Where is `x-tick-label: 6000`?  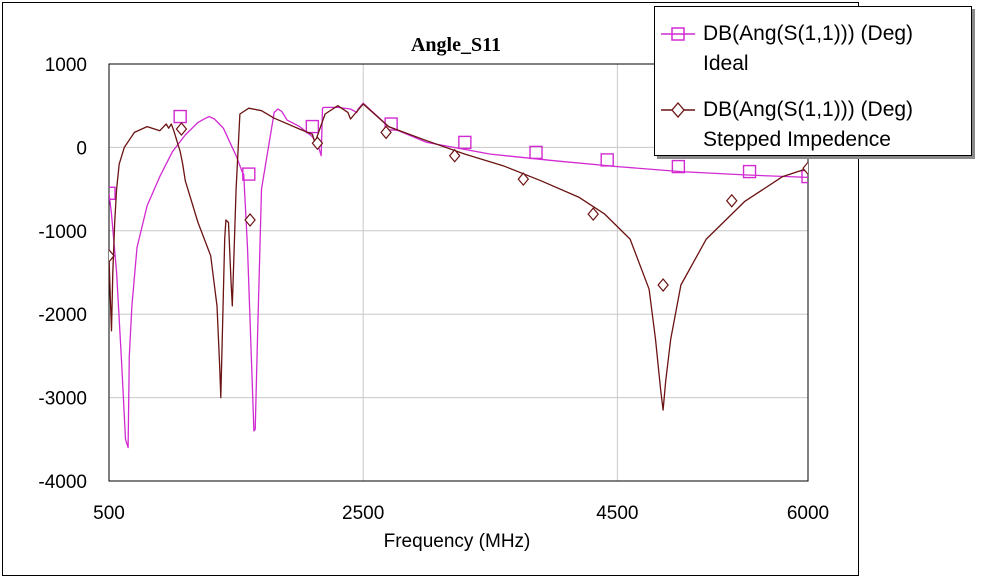 x-tick-label: 6000 is located at coordinates (808, 513).